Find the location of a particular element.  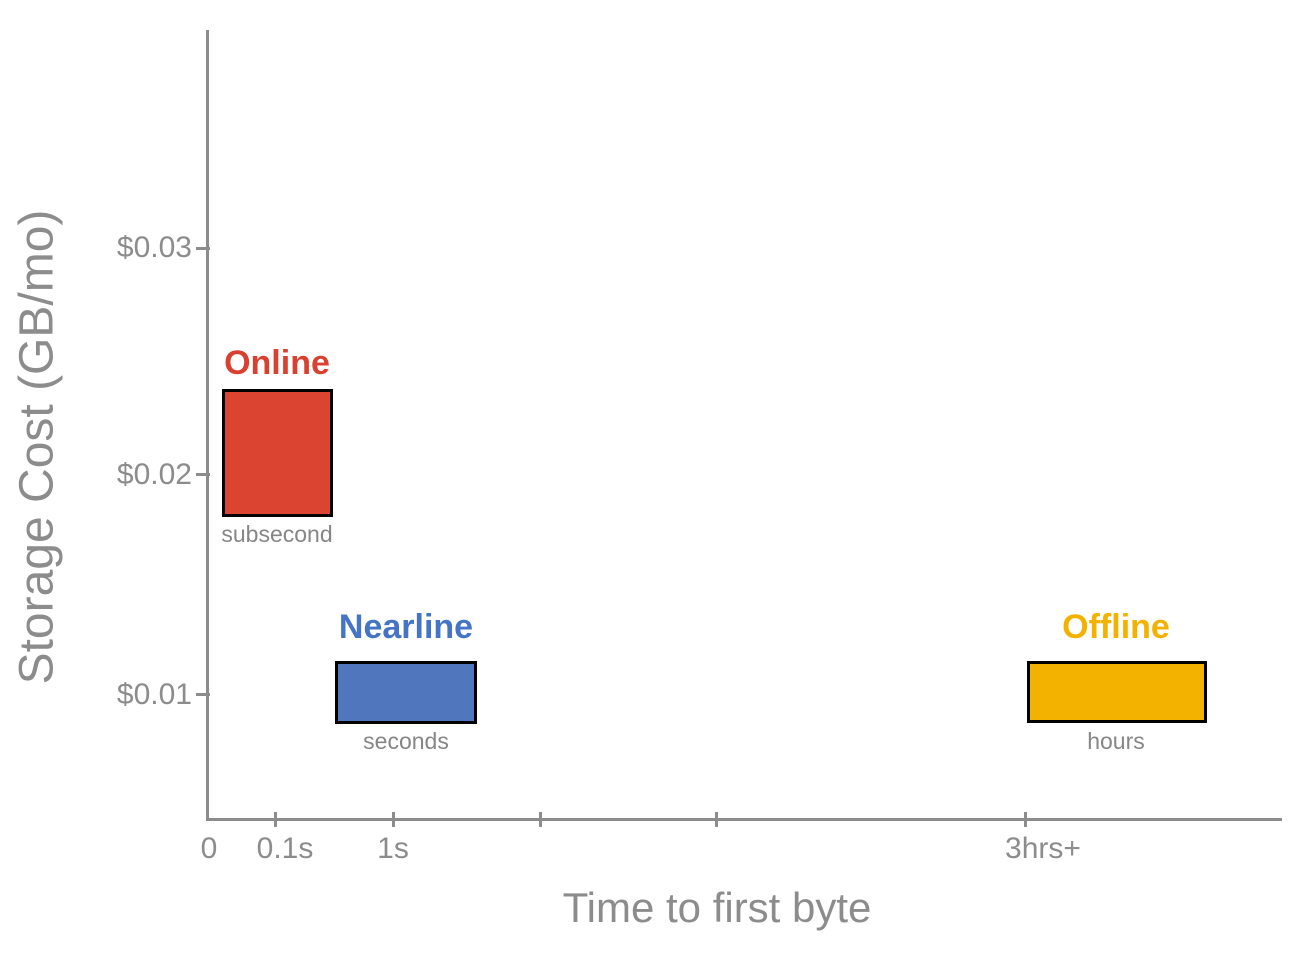

y-axis-line is located at coordinates (207, 425).